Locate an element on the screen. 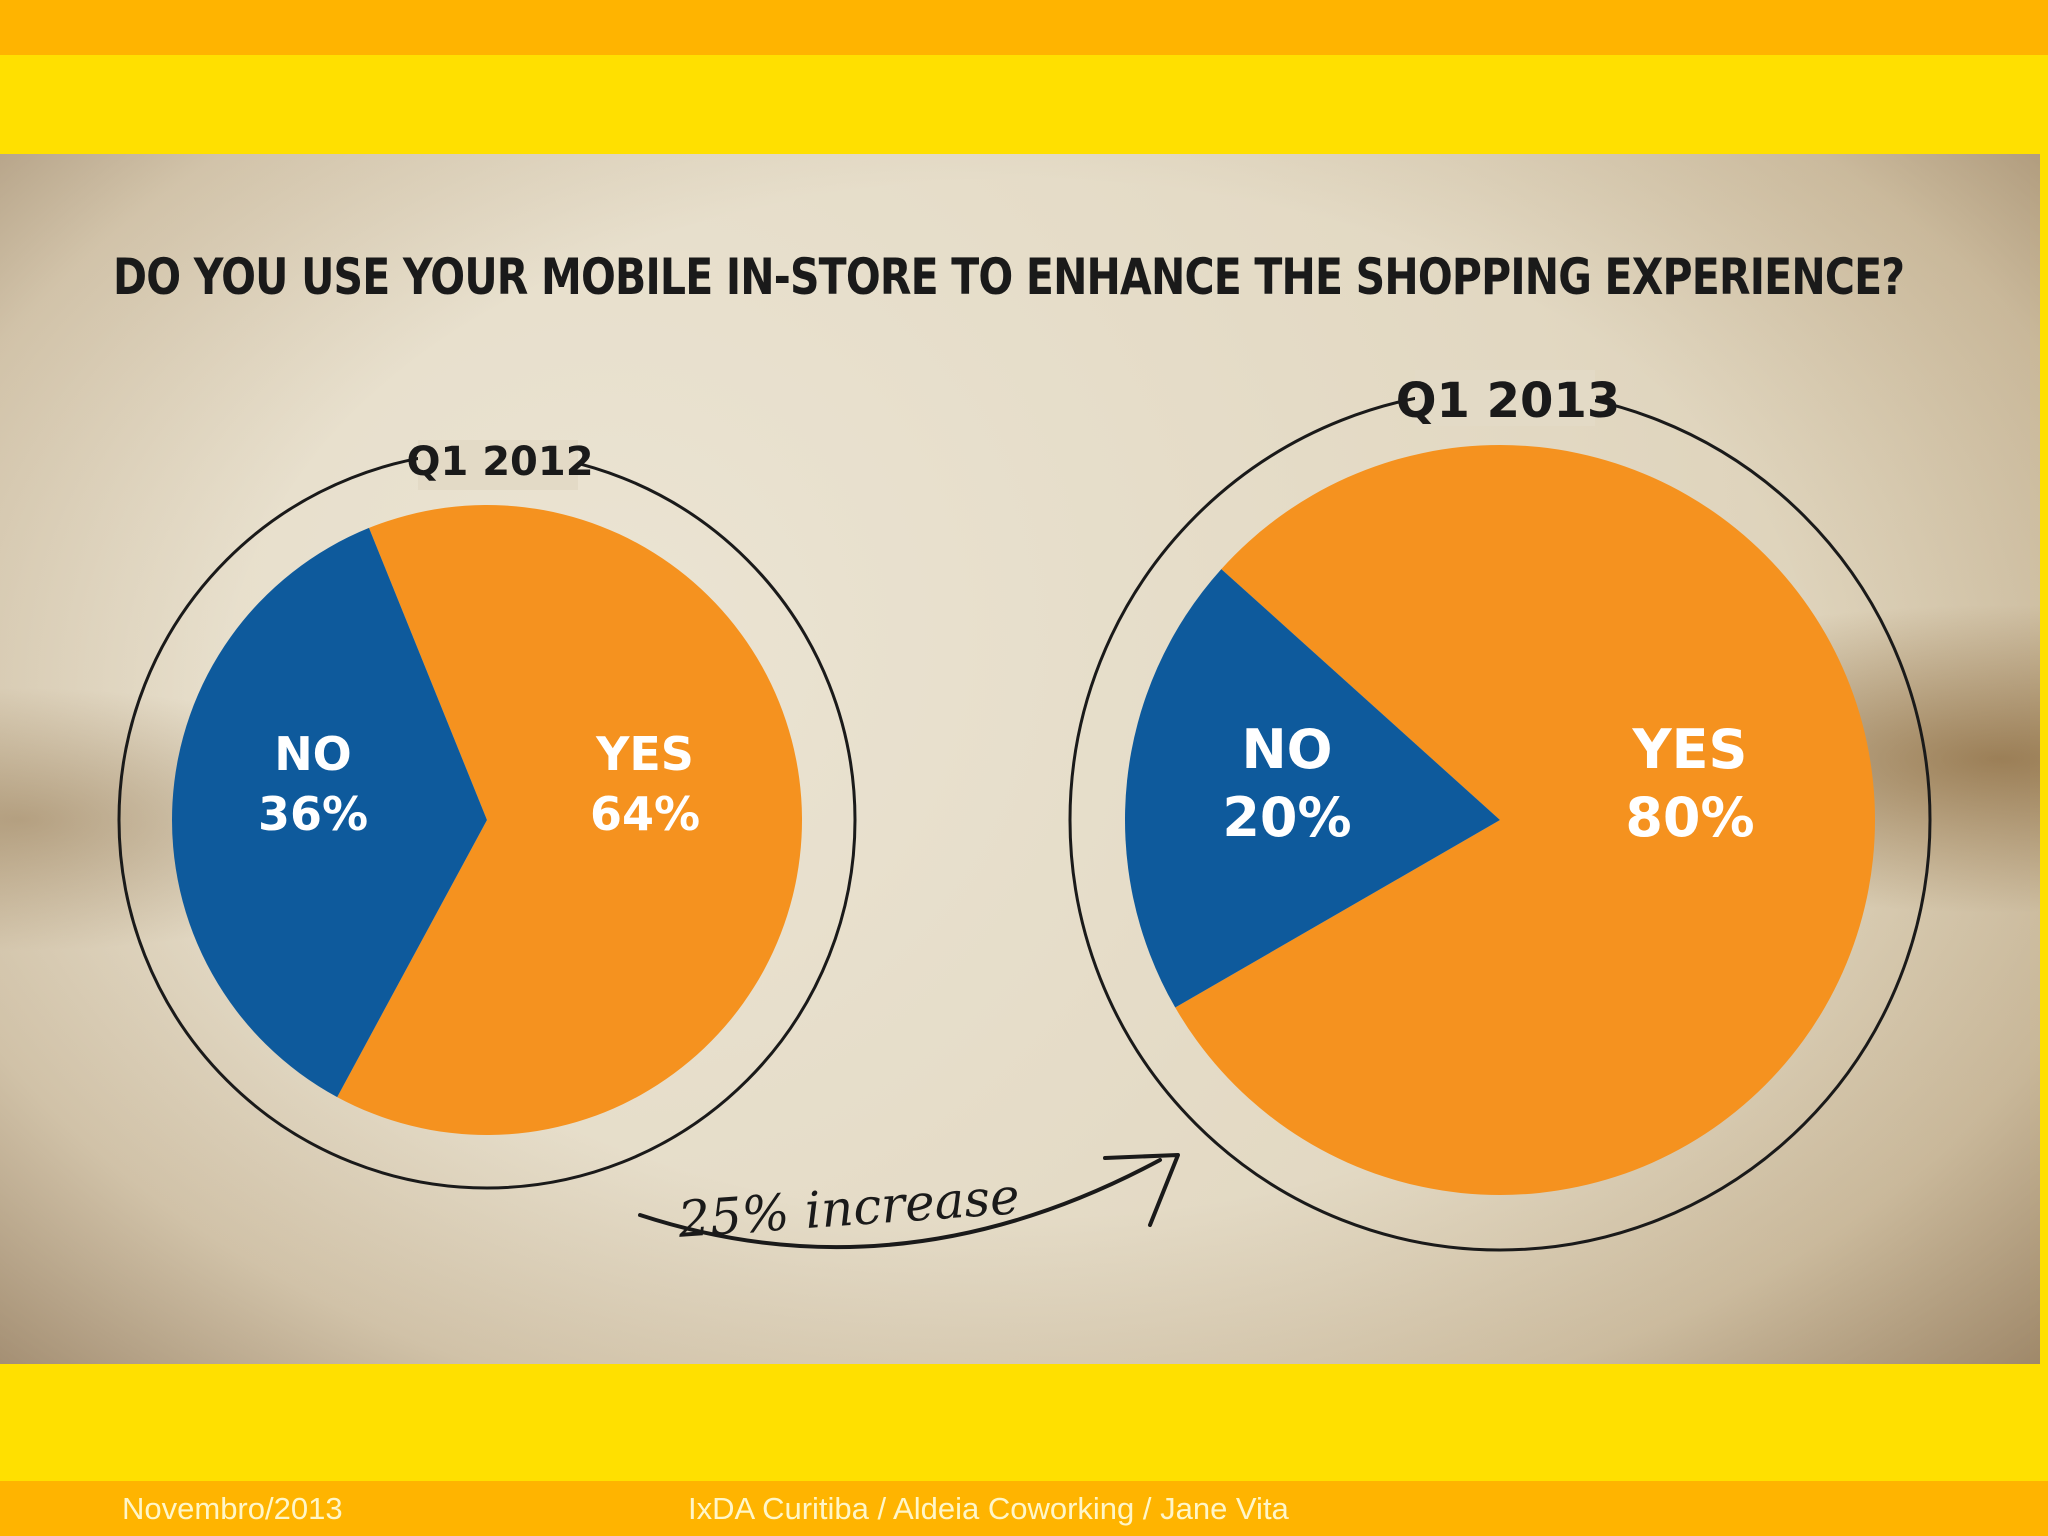  increase-arrow is located at coordinates (900, 1204).